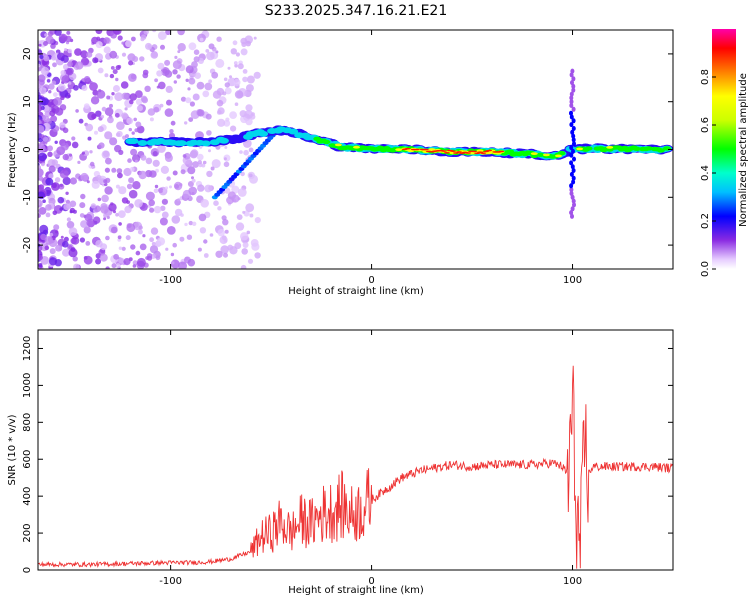  I want to click on snr-xtick-label: -100, so click(170, 581).